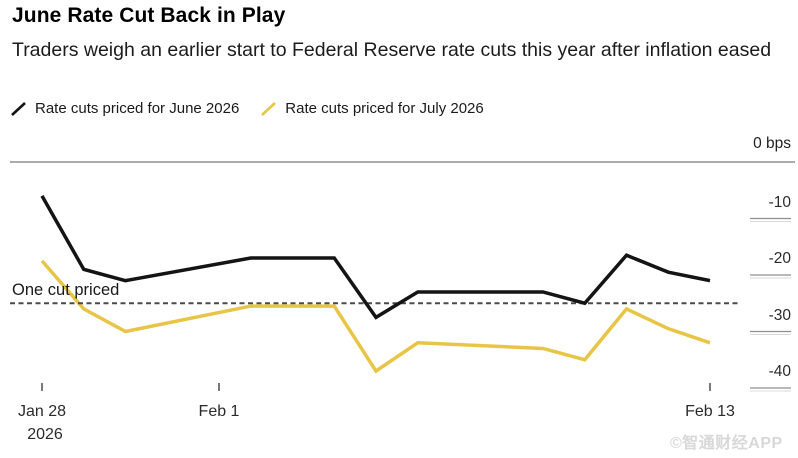 This screenshot has height=458, width=798. I want to click on black-slash-icon, so click(18, 108).